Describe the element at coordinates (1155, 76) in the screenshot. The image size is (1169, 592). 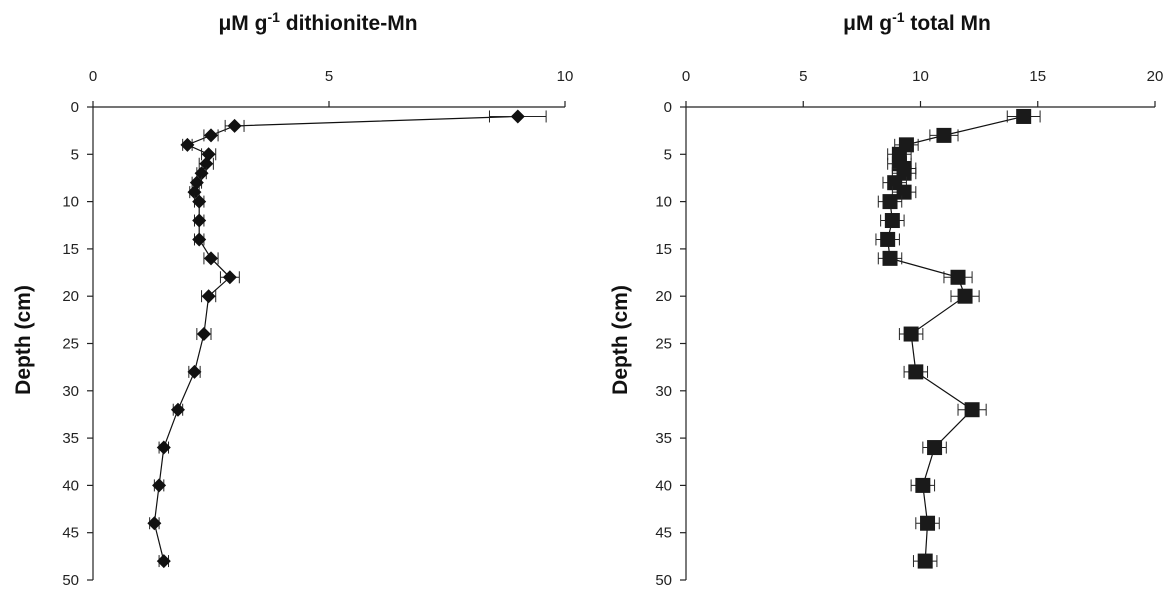
I see `x-tick-label: 20` at that location.